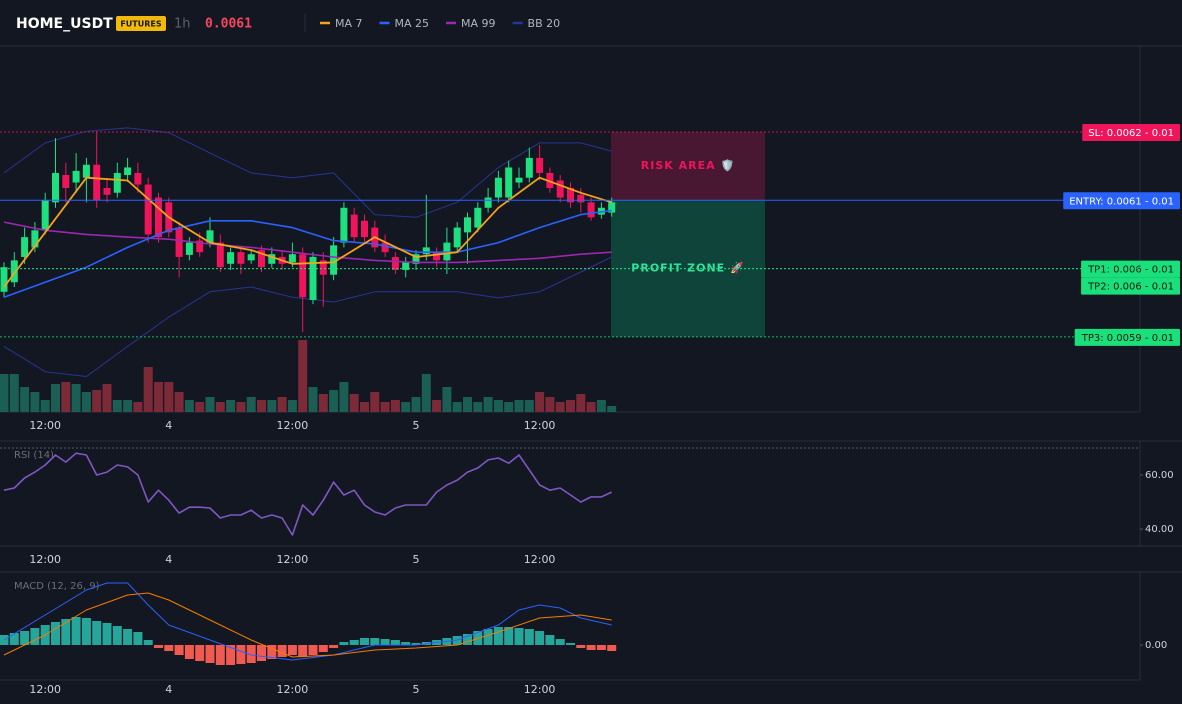  What do you see at coordinates (307, 625) in the screenshot?
I see `signal-line` at bounding box center [307, 625].